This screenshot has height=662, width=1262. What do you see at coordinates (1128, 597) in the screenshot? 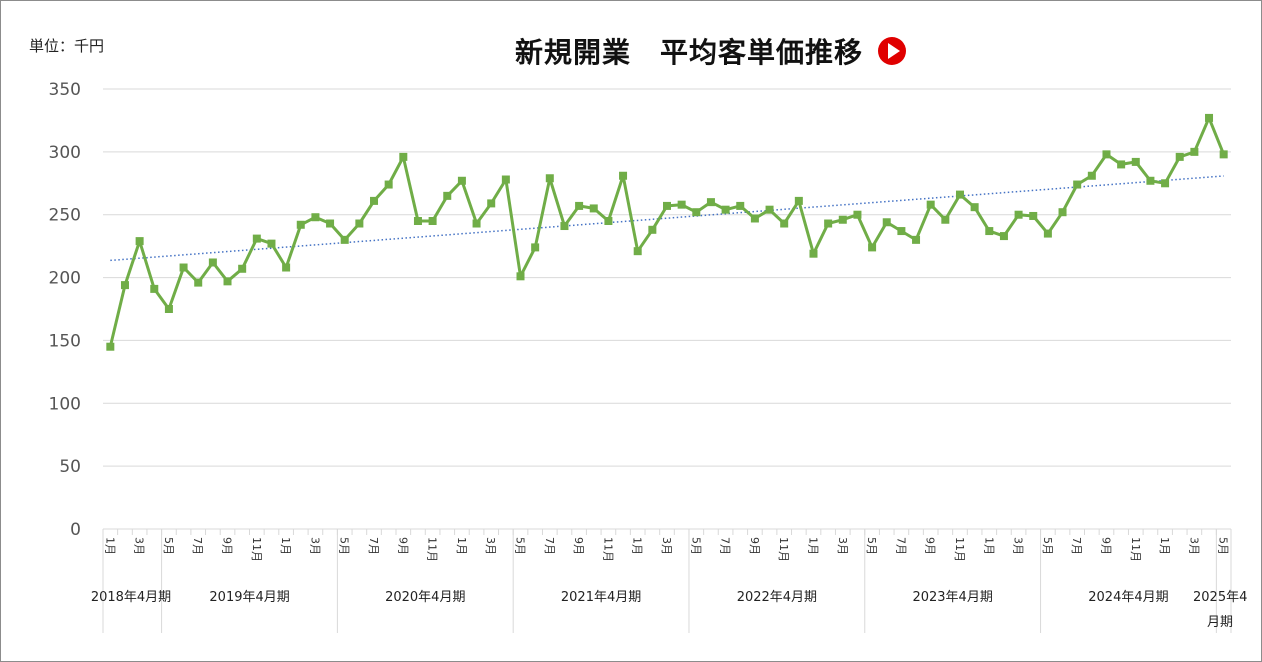
I see `group-label: 2024年4月期` at bounding box center [1128, 597].